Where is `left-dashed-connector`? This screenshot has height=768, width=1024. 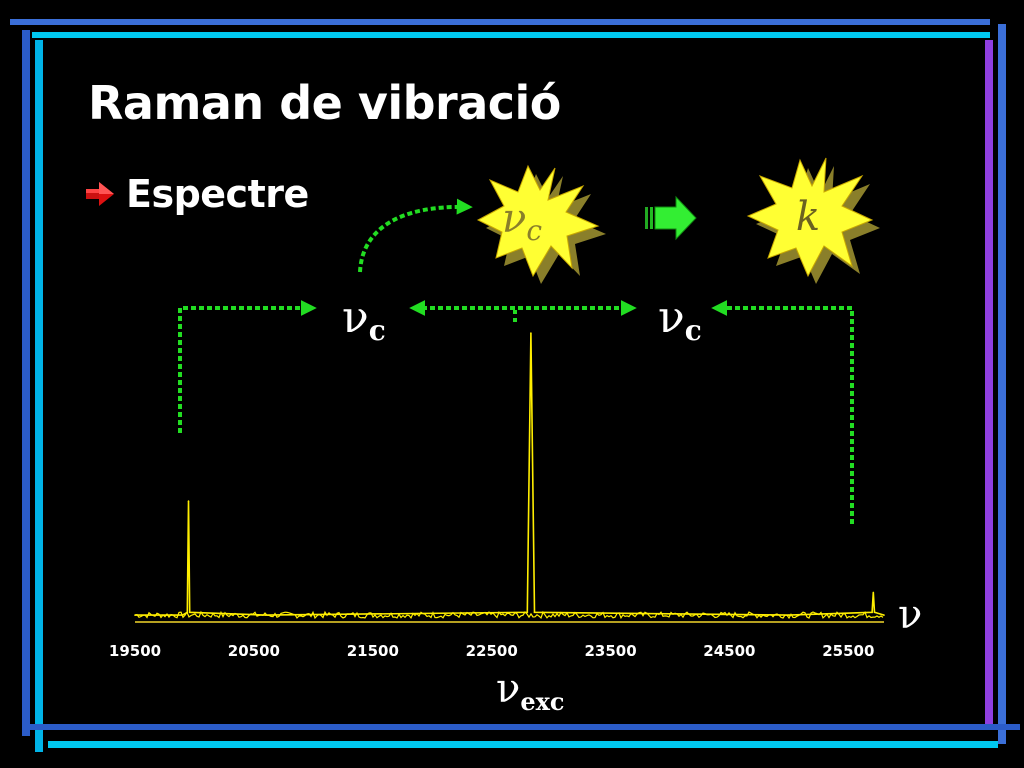
left-dashed-connector is located at coordinates (247, 366).